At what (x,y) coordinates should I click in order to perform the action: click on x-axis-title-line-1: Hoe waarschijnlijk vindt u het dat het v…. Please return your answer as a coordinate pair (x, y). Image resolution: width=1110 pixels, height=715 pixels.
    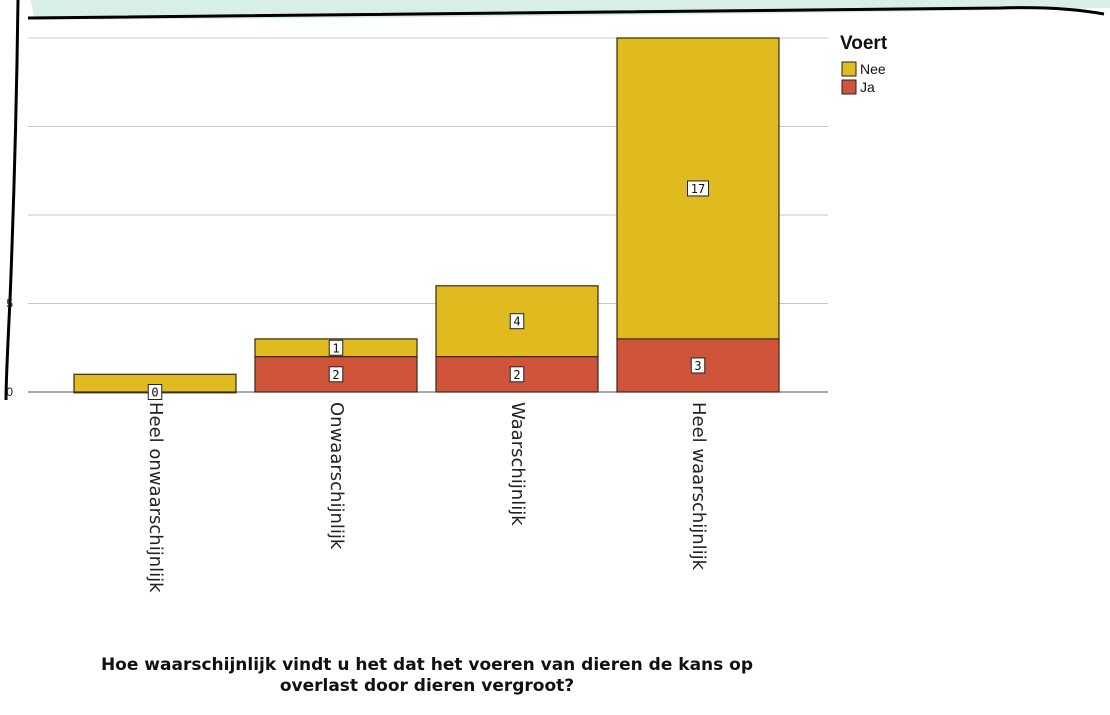
    Looking at the image, I should click on (427, 665).